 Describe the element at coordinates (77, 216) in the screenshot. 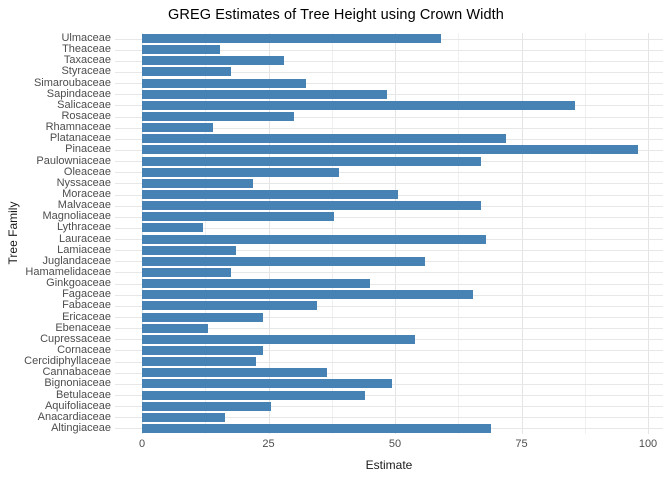

I see `y-tick-label: Magnoliaceae` at that location.